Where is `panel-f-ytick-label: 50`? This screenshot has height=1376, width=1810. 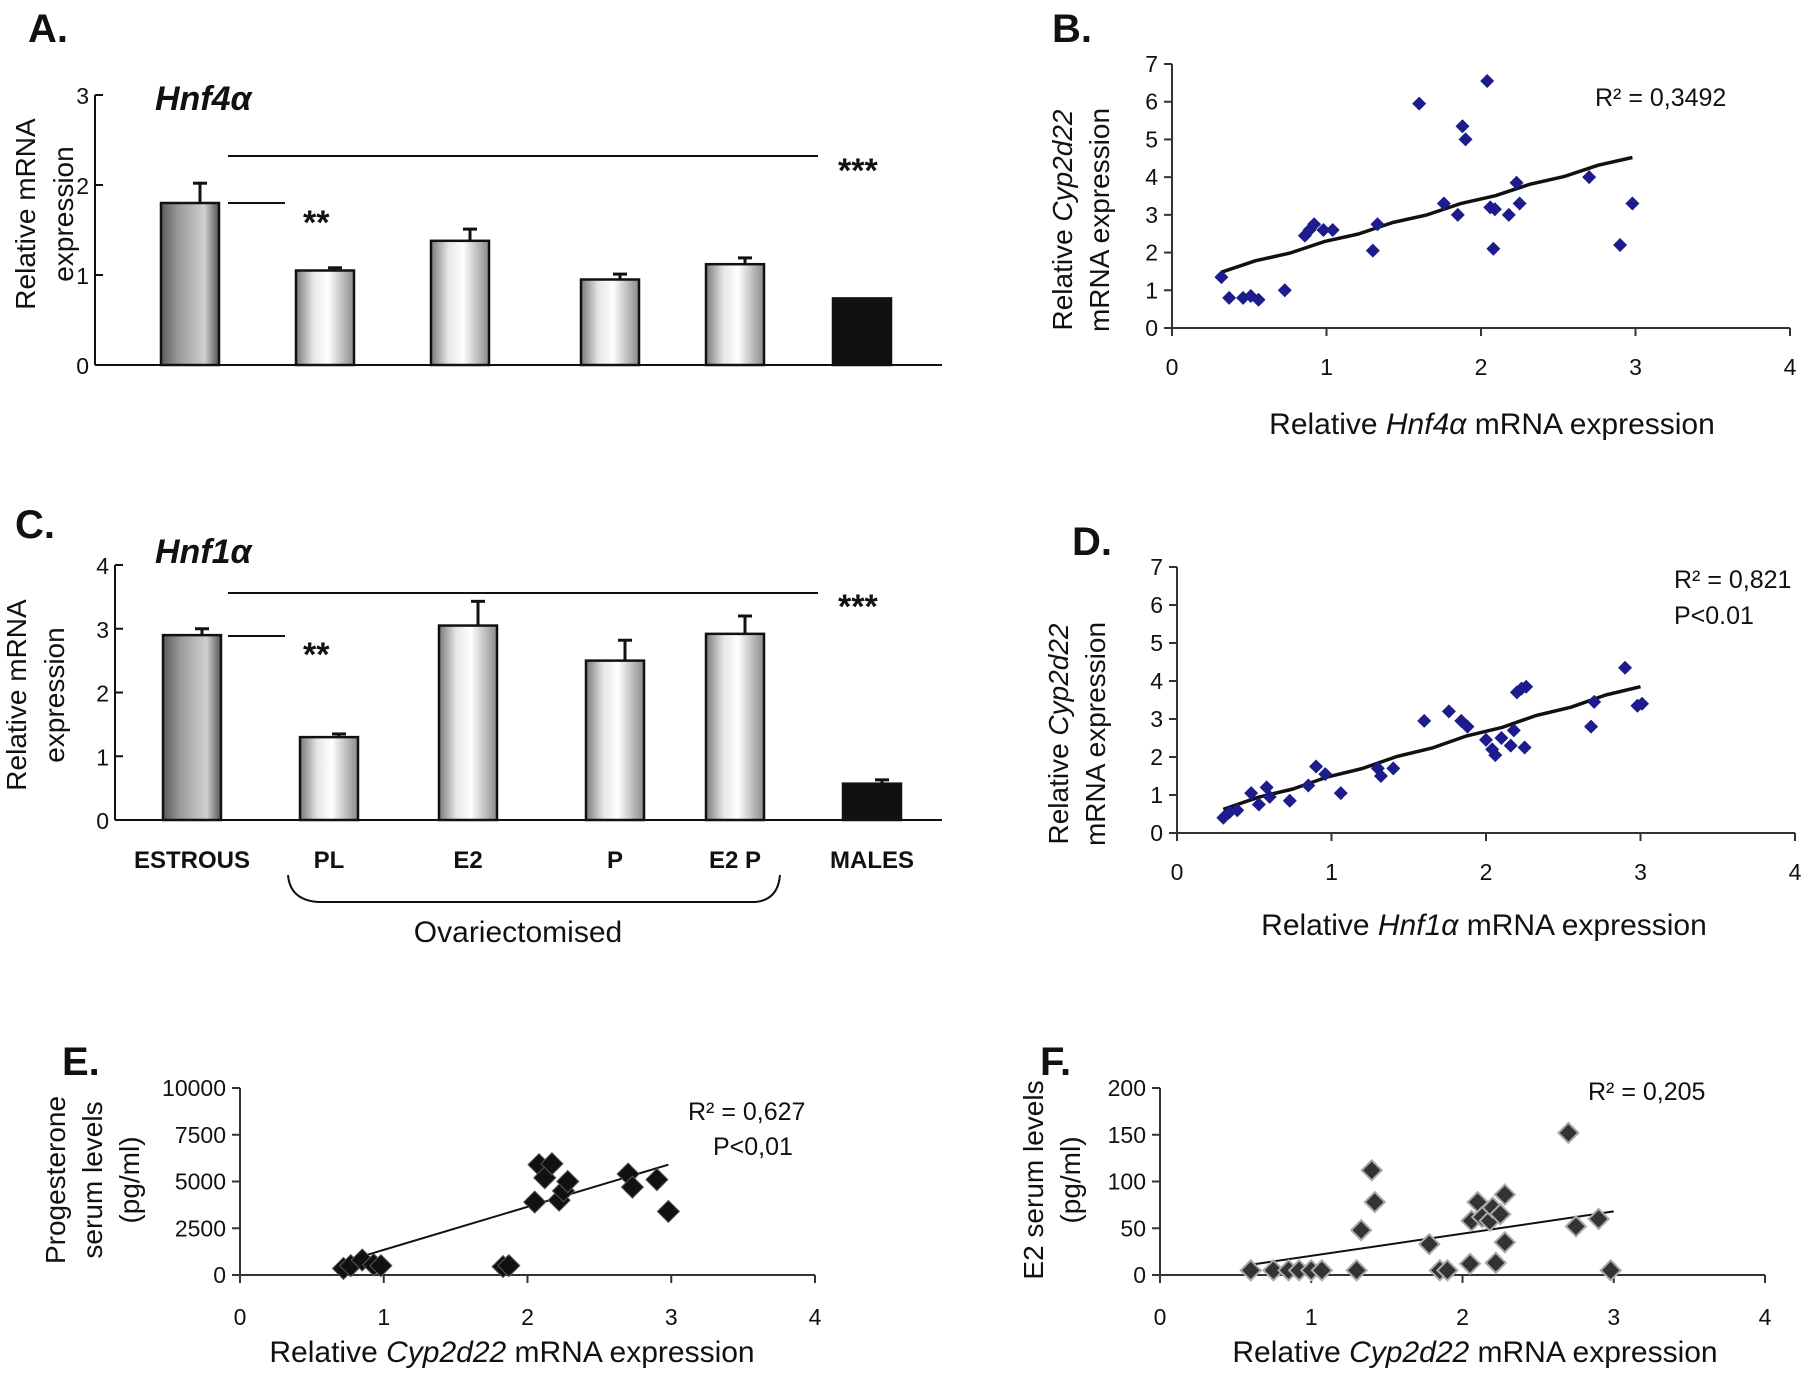
panel-f-ytick-label: 50 is located at coordinates (1133, 1228).